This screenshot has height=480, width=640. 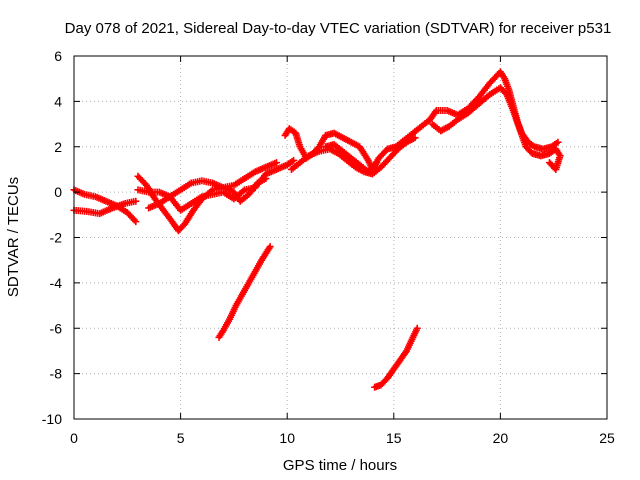 What do you see at coordinates (56, 374) in the screenshot?
I see `y-tick-label: -8` at bounding box center [56, 374].